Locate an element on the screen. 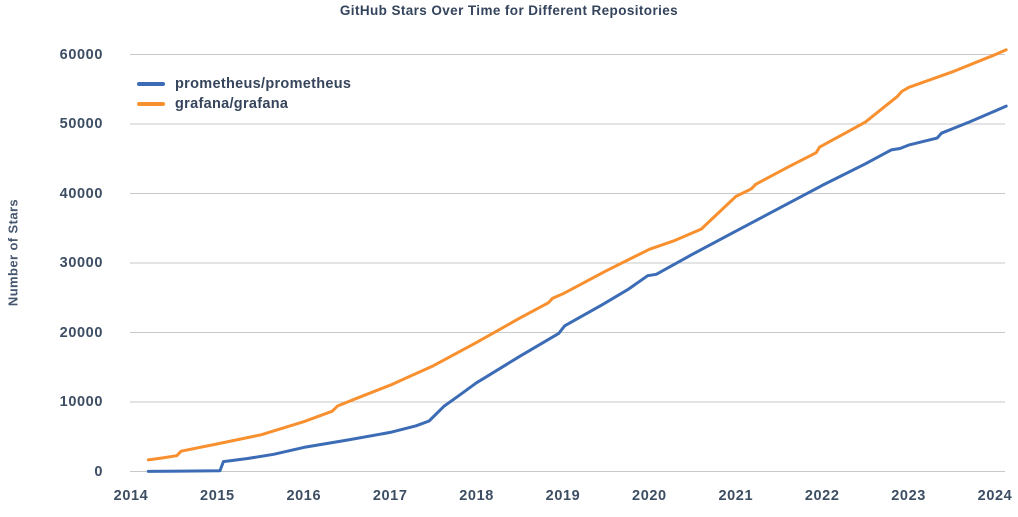 The width and height of the screenshot is (1018, 517). legend-item-grafana: grafana/grafana is located at coordinates (244, 104).